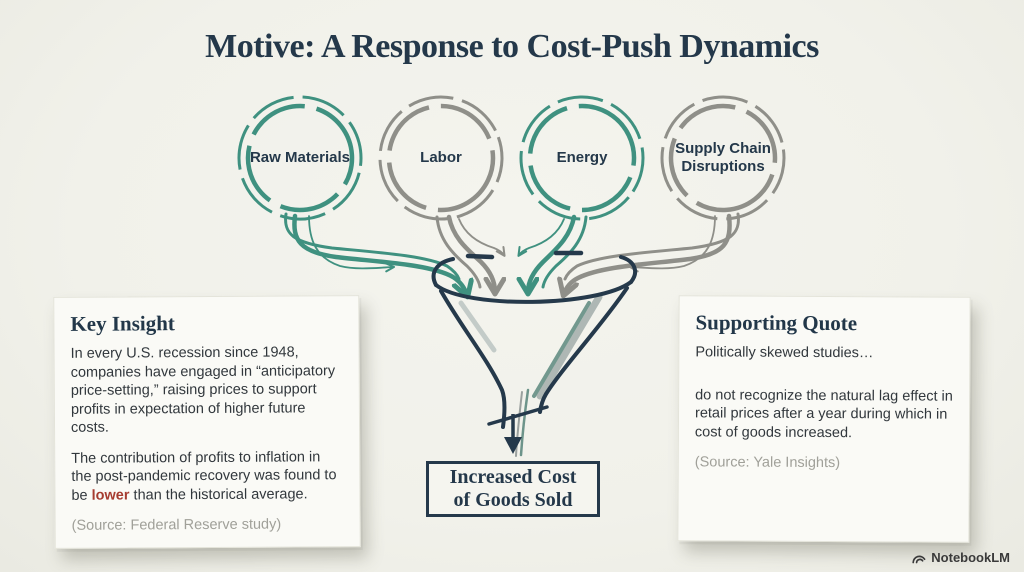  I want to click on funnel-input-labor: Labor, so click(441, 157).